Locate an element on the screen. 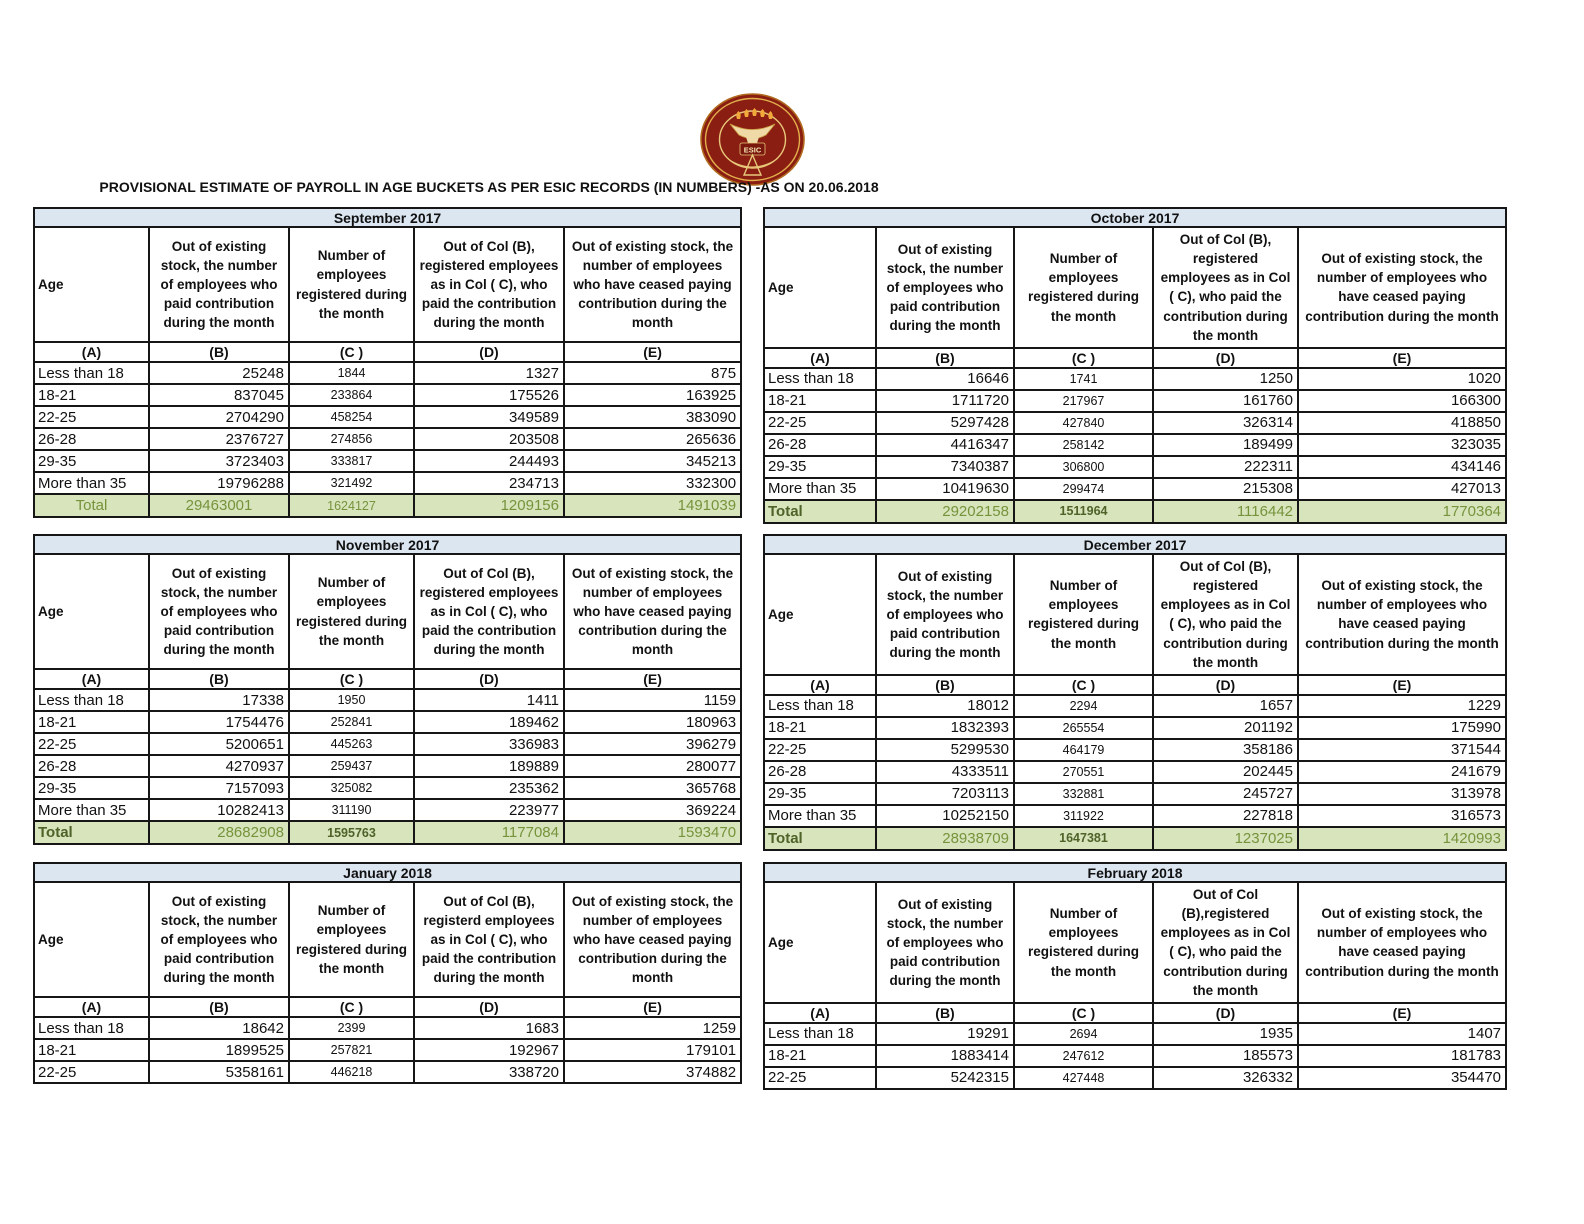  value-cell: 354470 is located at coordinates (1402, 1077).